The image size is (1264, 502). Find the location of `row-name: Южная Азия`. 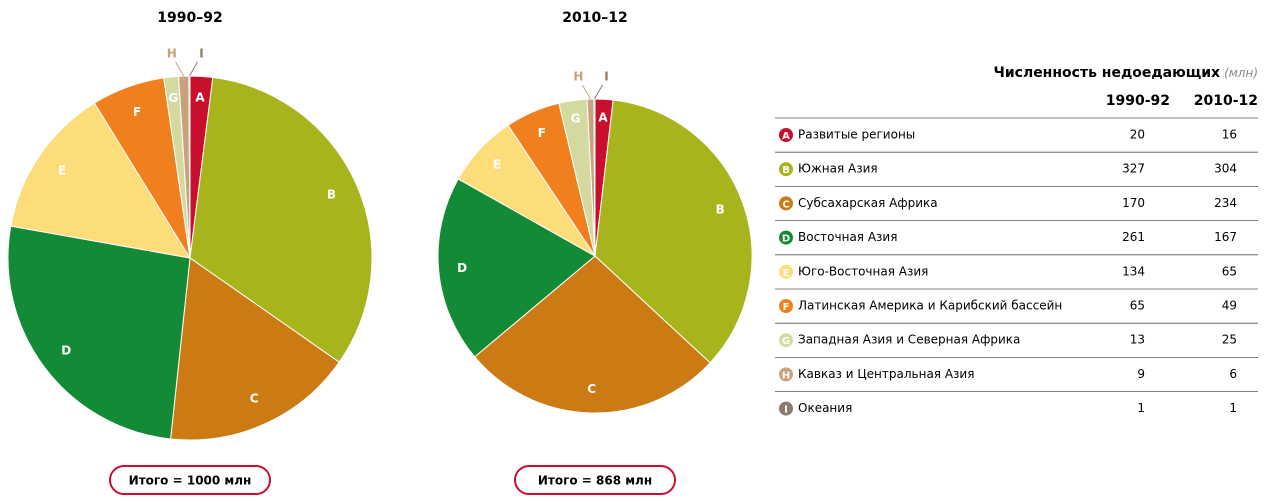

row-name: Южная Азия is located at coordinates (838, 169).